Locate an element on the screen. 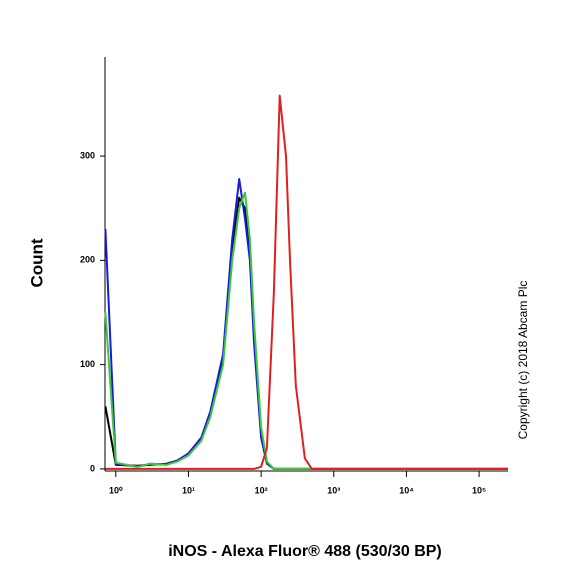 The height and width of the screenshot is (584, 584). y-tick-label: 200 is located at coordinates (87, 260).